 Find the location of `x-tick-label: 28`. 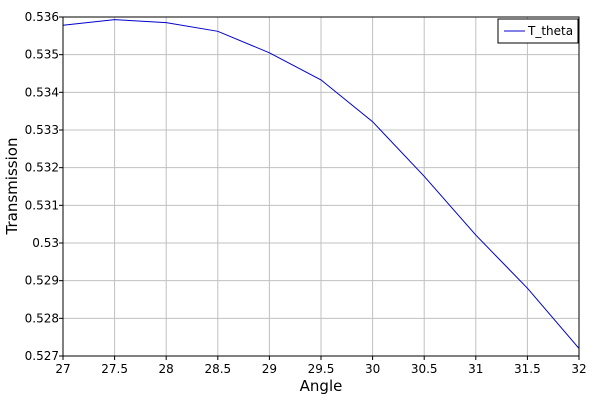

x-tick-label: 28 is located at coordinates (166, 369).